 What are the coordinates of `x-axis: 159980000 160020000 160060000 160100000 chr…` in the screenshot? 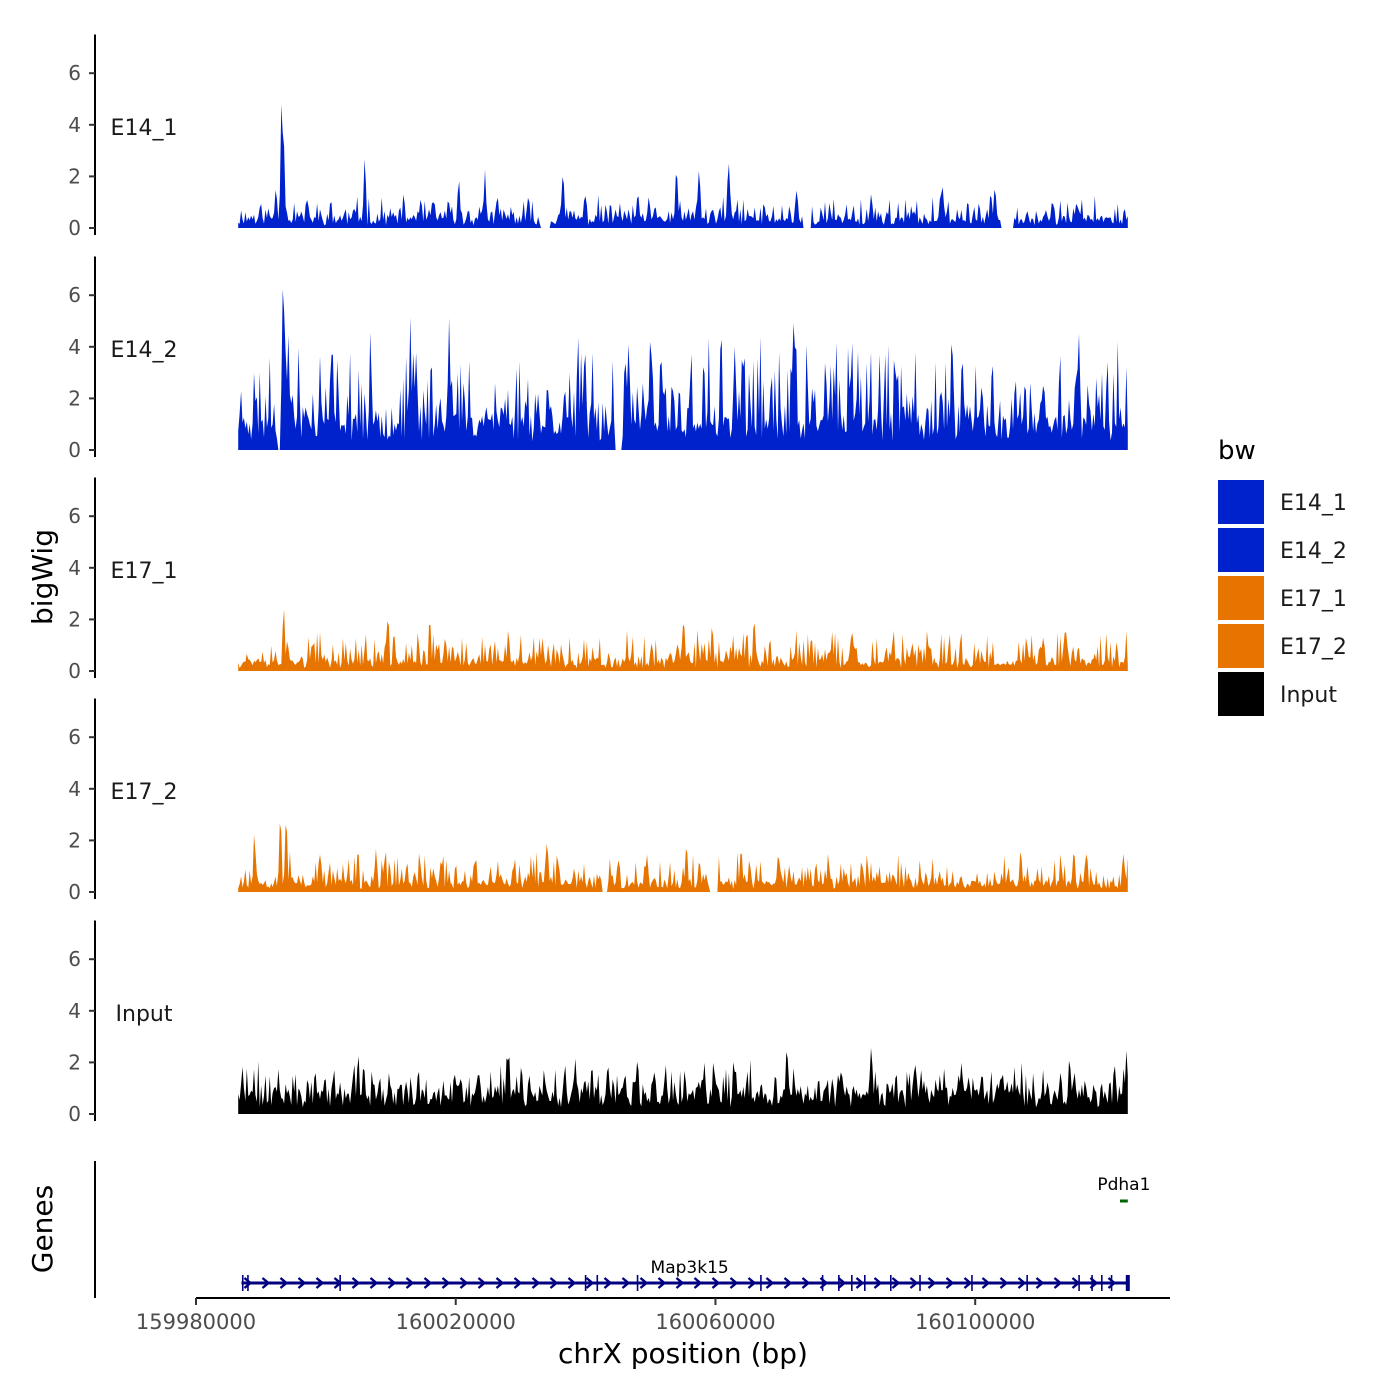 It's located at (653, 1333).